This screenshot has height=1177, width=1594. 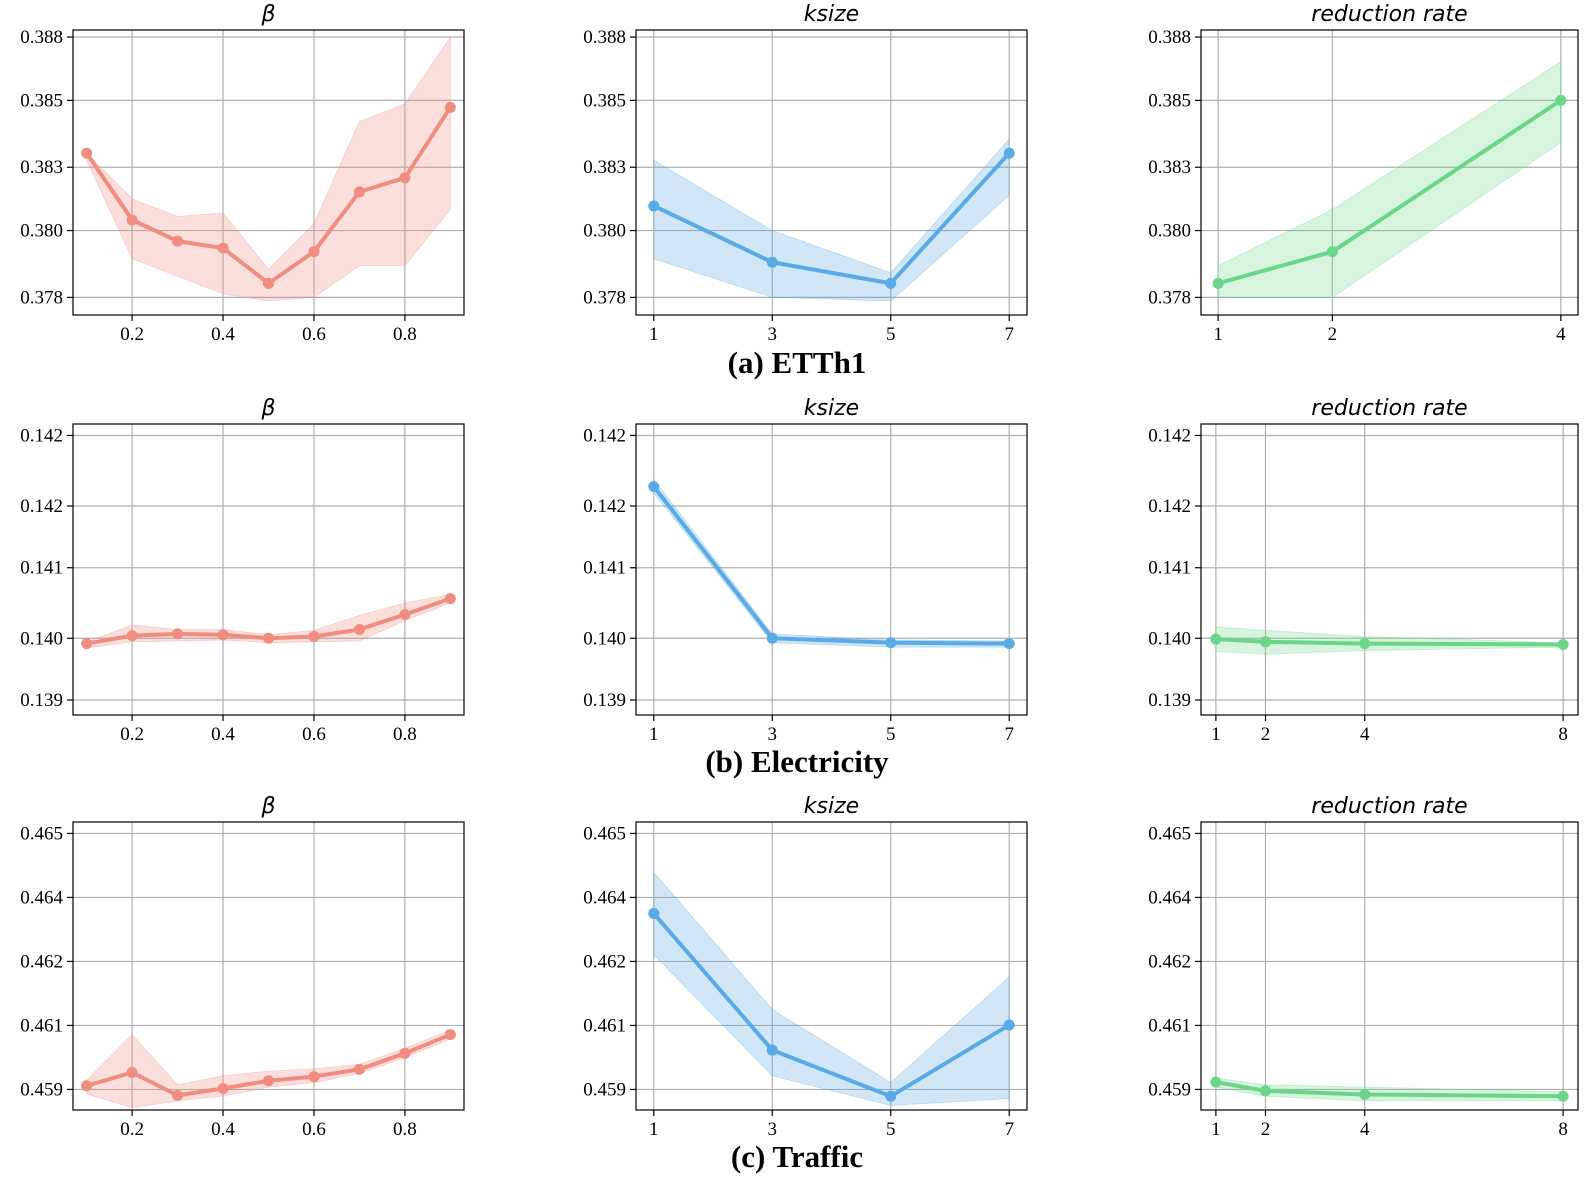 I want to click on subplot-electricity-beta: 0.2 0.4 0.6 0.8 0.139 0.140 0.141 0.142 0.142 β, so click(x=242, y=570).